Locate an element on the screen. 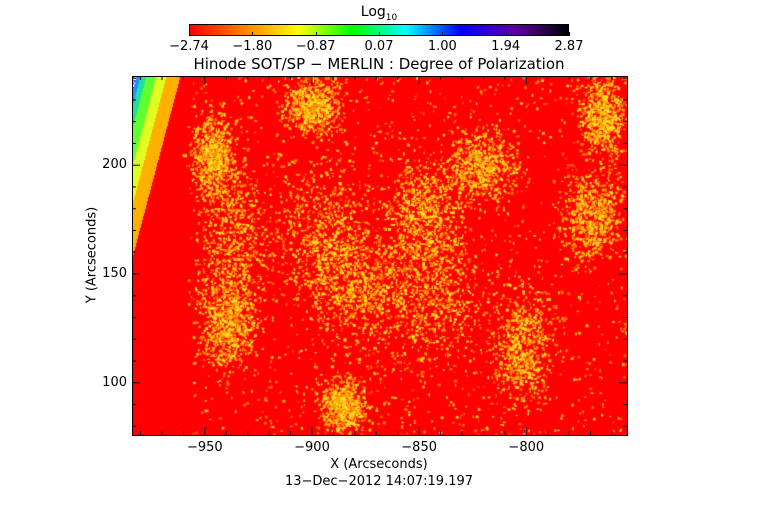 The height and width of the screenshot is (512, 757). x-tick-label: −900 is located at coordinates (312, 447).